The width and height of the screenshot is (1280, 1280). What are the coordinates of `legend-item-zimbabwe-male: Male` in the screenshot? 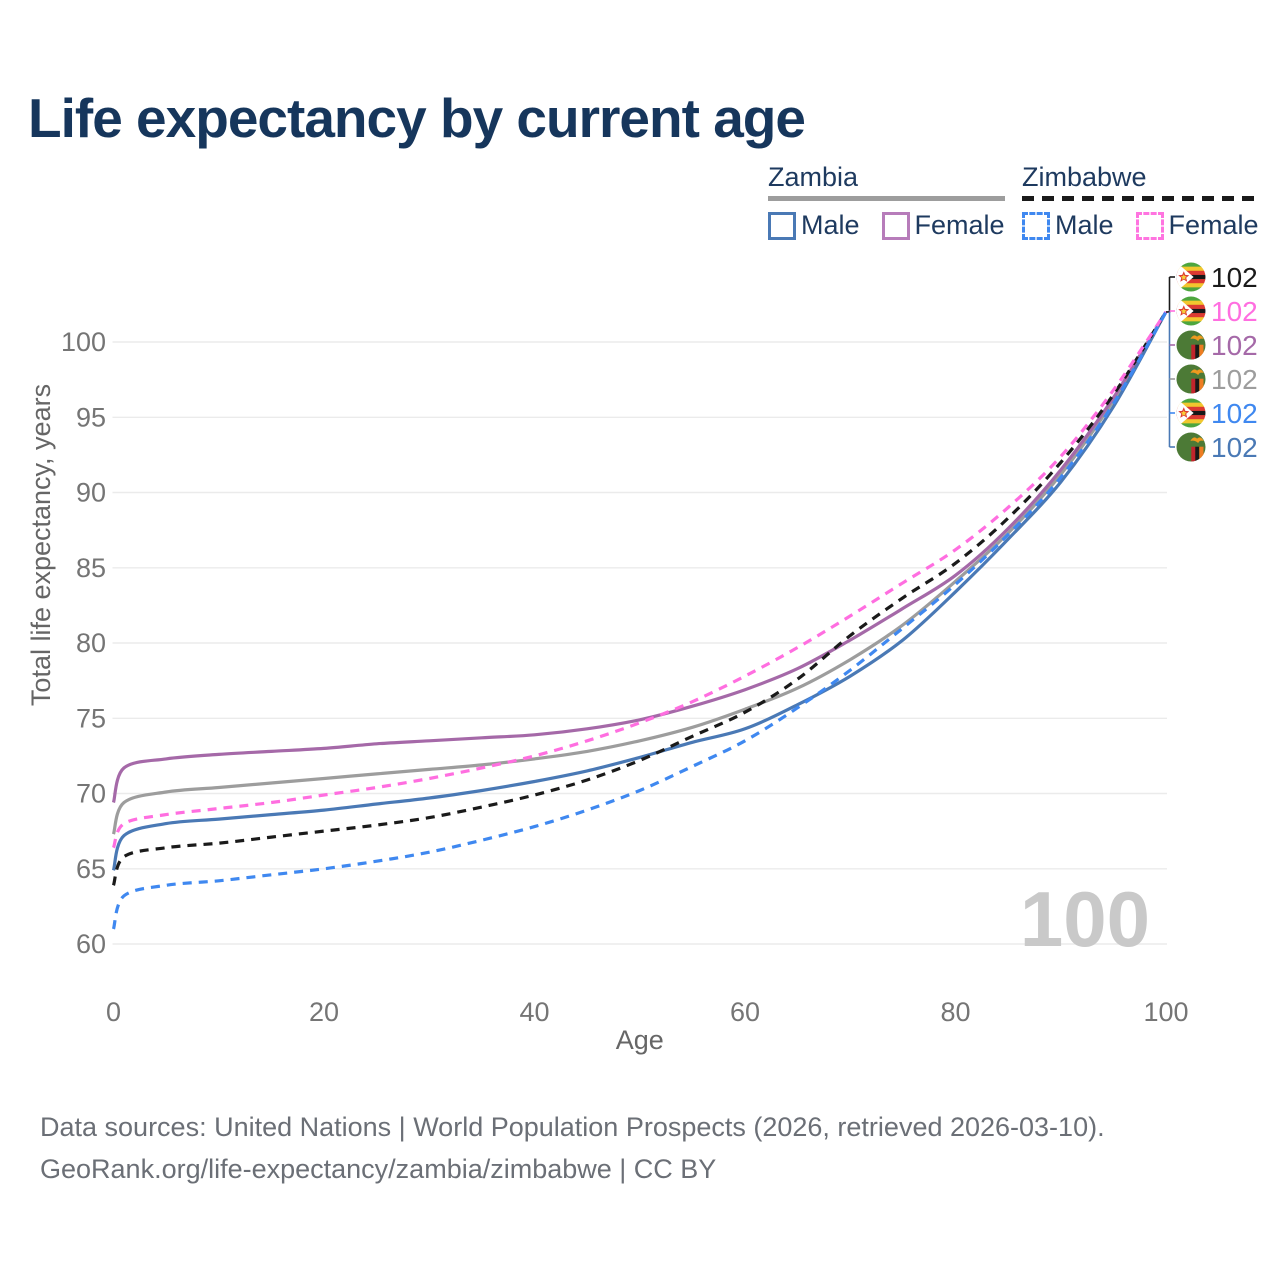 It's located at (1068, 225).